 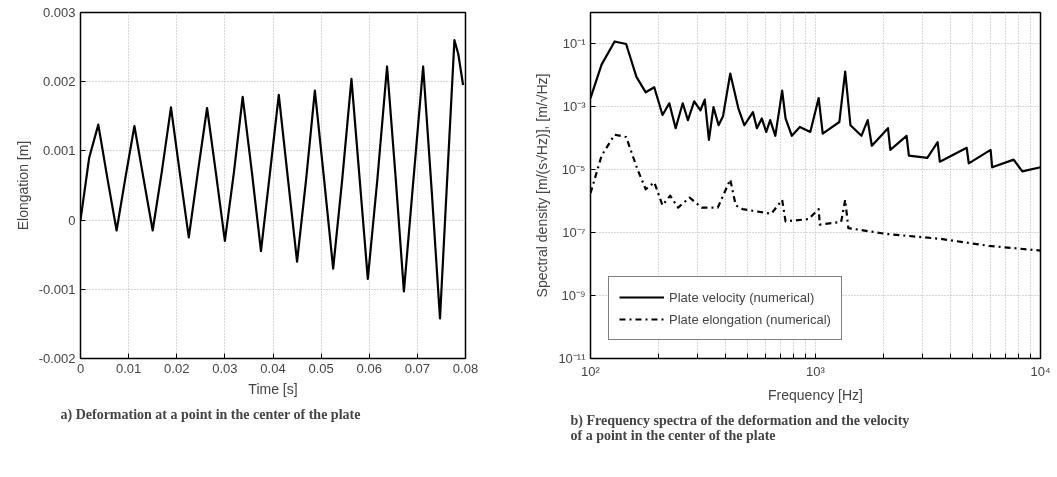 What do you see at coordinates (542, 185) in the screenshot?
I see `y-axis-title: Spectral density [m/(s√Hz)], [m/√Hz]` at bounding box center [542, 185].